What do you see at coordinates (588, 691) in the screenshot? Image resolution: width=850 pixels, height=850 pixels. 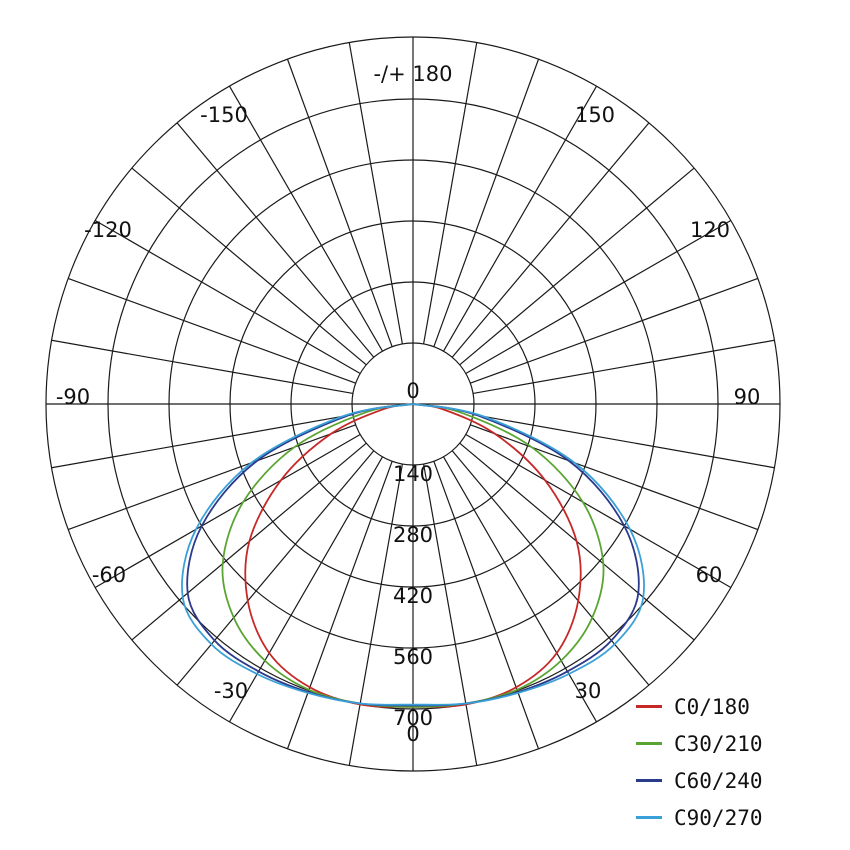 I see `angle-label: 30` at bounding box center [588, 691].